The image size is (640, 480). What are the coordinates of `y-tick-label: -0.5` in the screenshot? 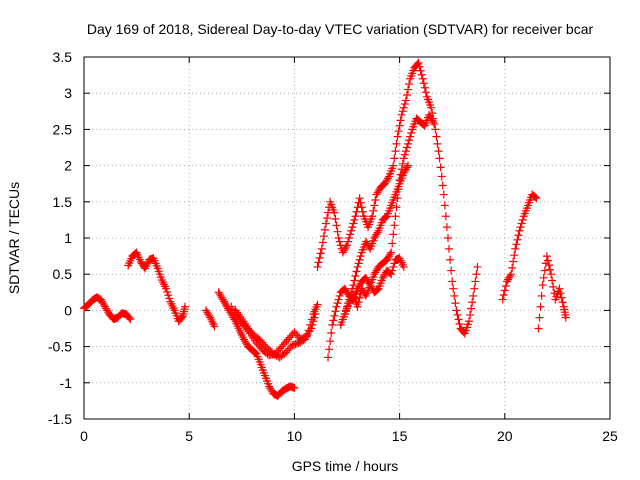 It's located at (60, 347).